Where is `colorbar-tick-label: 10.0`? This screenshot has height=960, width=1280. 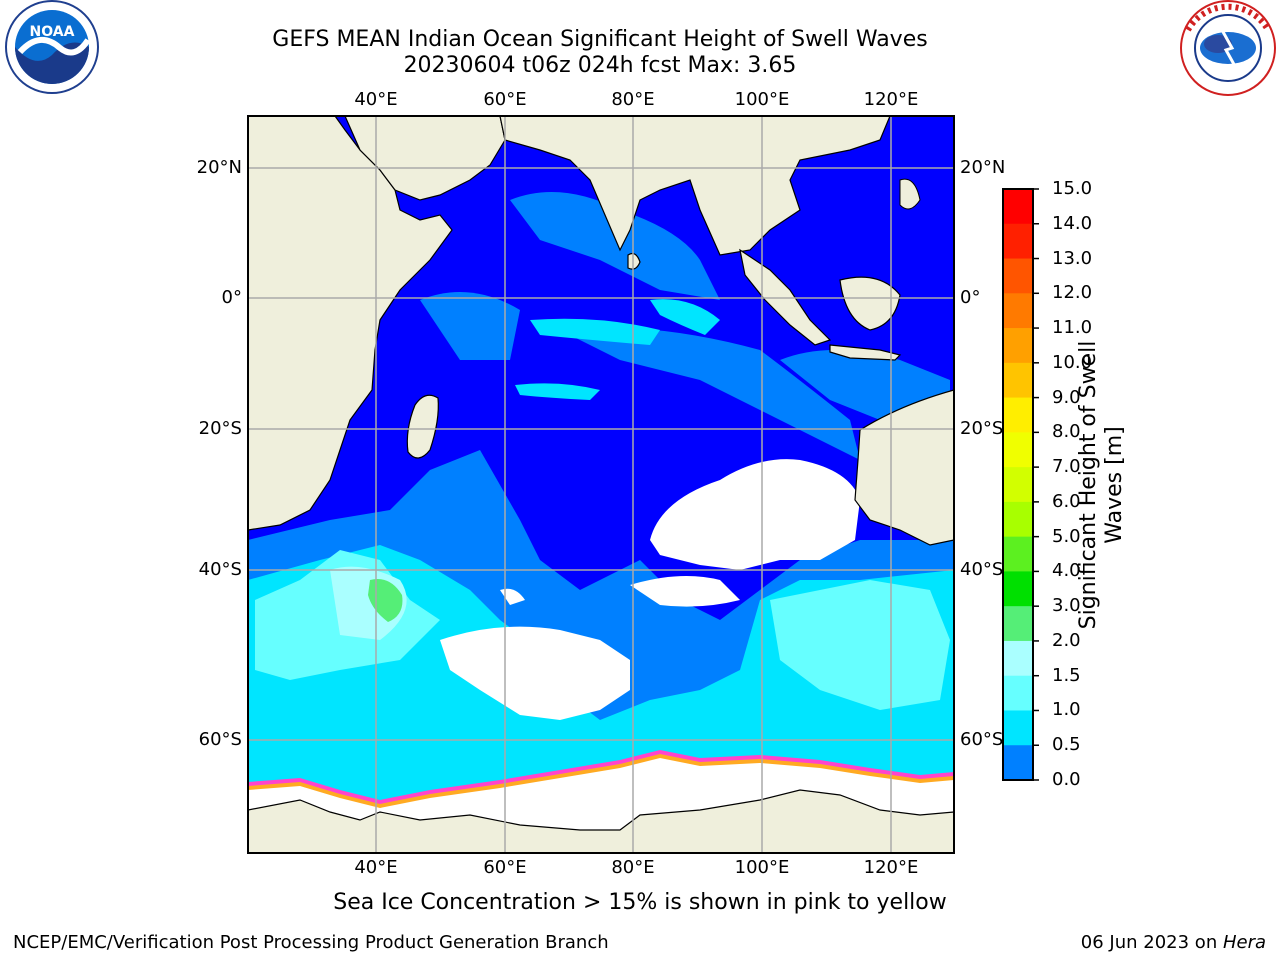 colorbar-tick-label: 10.0 is located at coordinates (1072, 362).